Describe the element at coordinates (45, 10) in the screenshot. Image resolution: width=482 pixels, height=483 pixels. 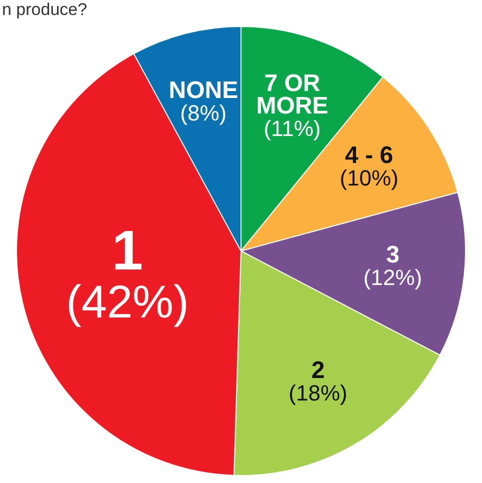
I see `chart-title: n produce?` at that location.